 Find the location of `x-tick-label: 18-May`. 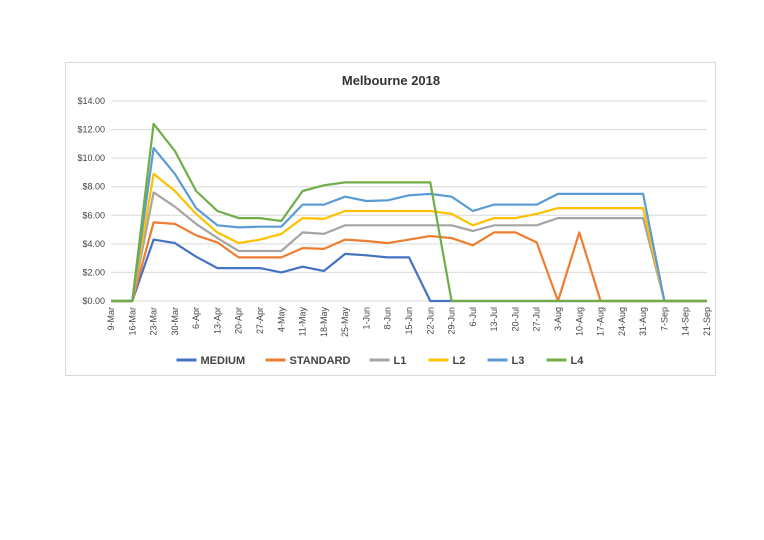

x-tick-label: 18-May is located at coordinates (324, 322).